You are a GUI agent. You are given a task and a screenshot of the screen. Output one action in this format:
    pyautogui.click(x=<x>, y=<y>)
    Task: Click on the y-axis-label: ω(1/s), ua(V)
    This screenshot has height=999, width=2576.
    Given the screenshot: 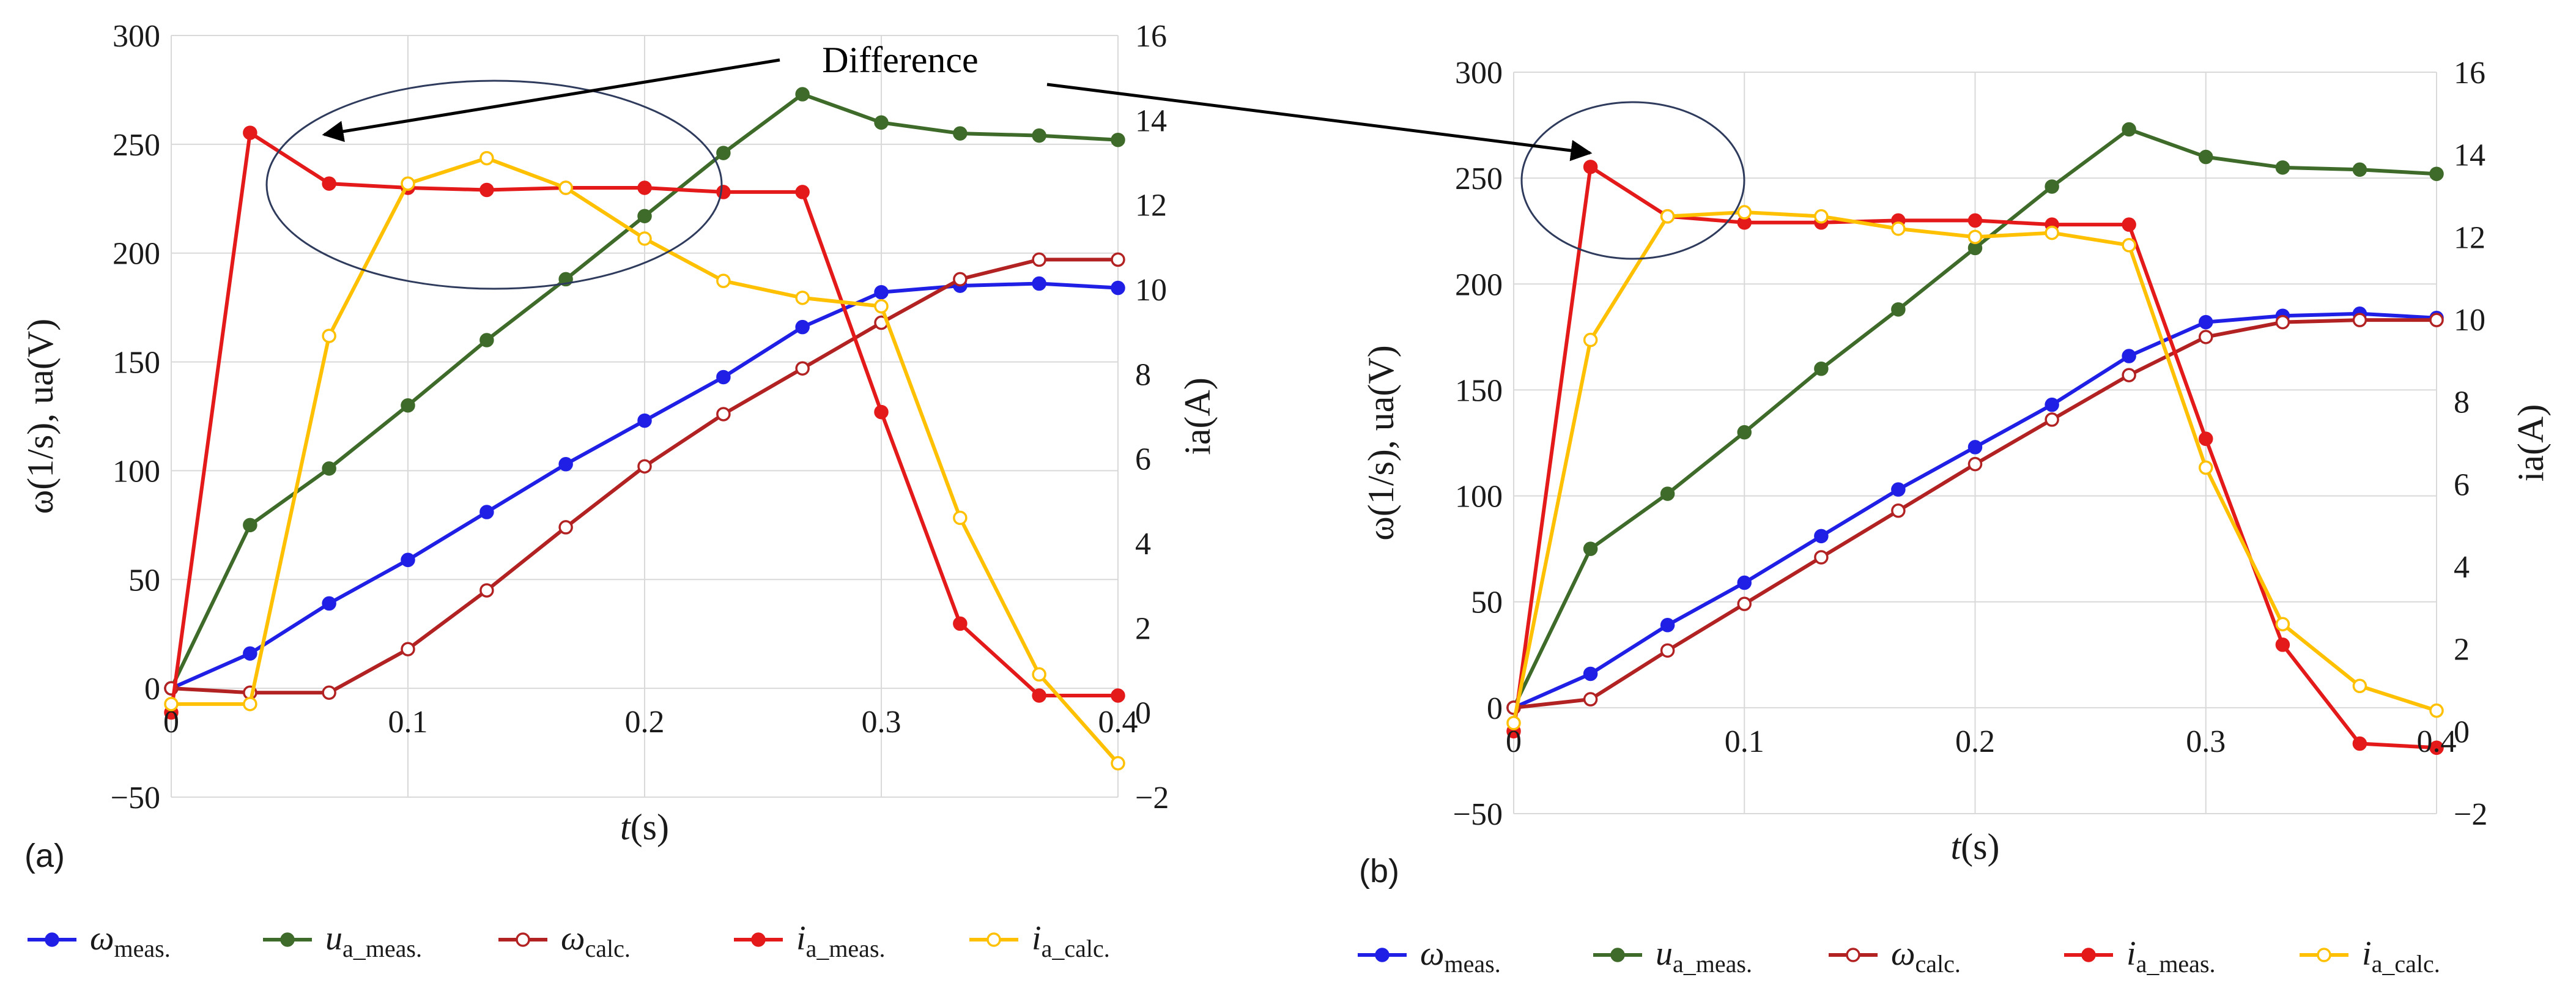 What is the action you would take?
    pyautogui.click(x=1381, y=442)
    